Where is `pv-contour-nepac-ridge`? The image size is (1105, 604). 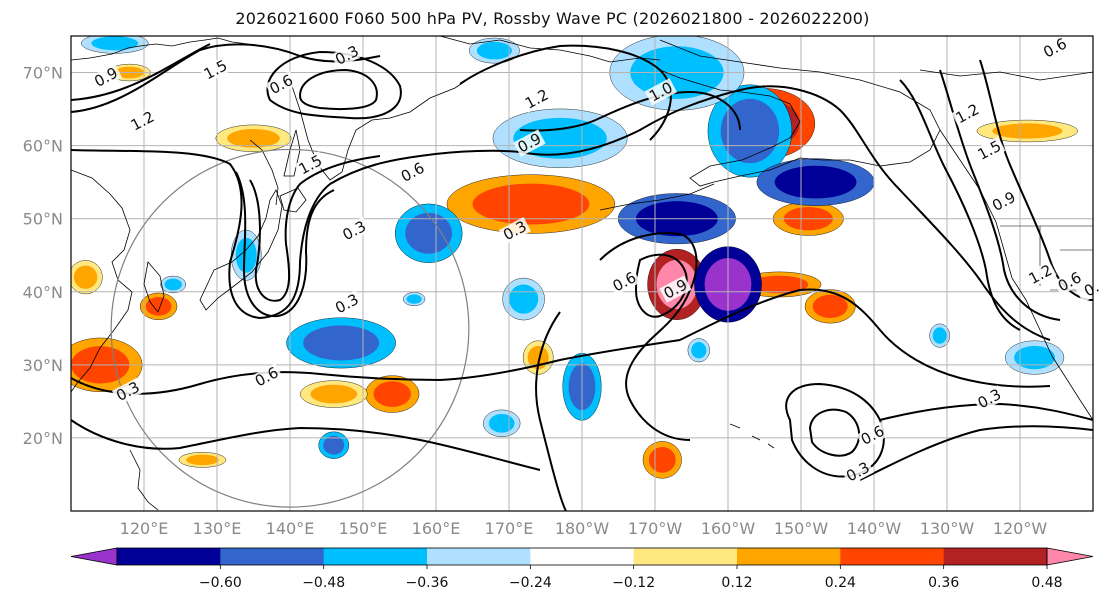 pv-contour-nepac-ridge is located at coordinates (565, 92).